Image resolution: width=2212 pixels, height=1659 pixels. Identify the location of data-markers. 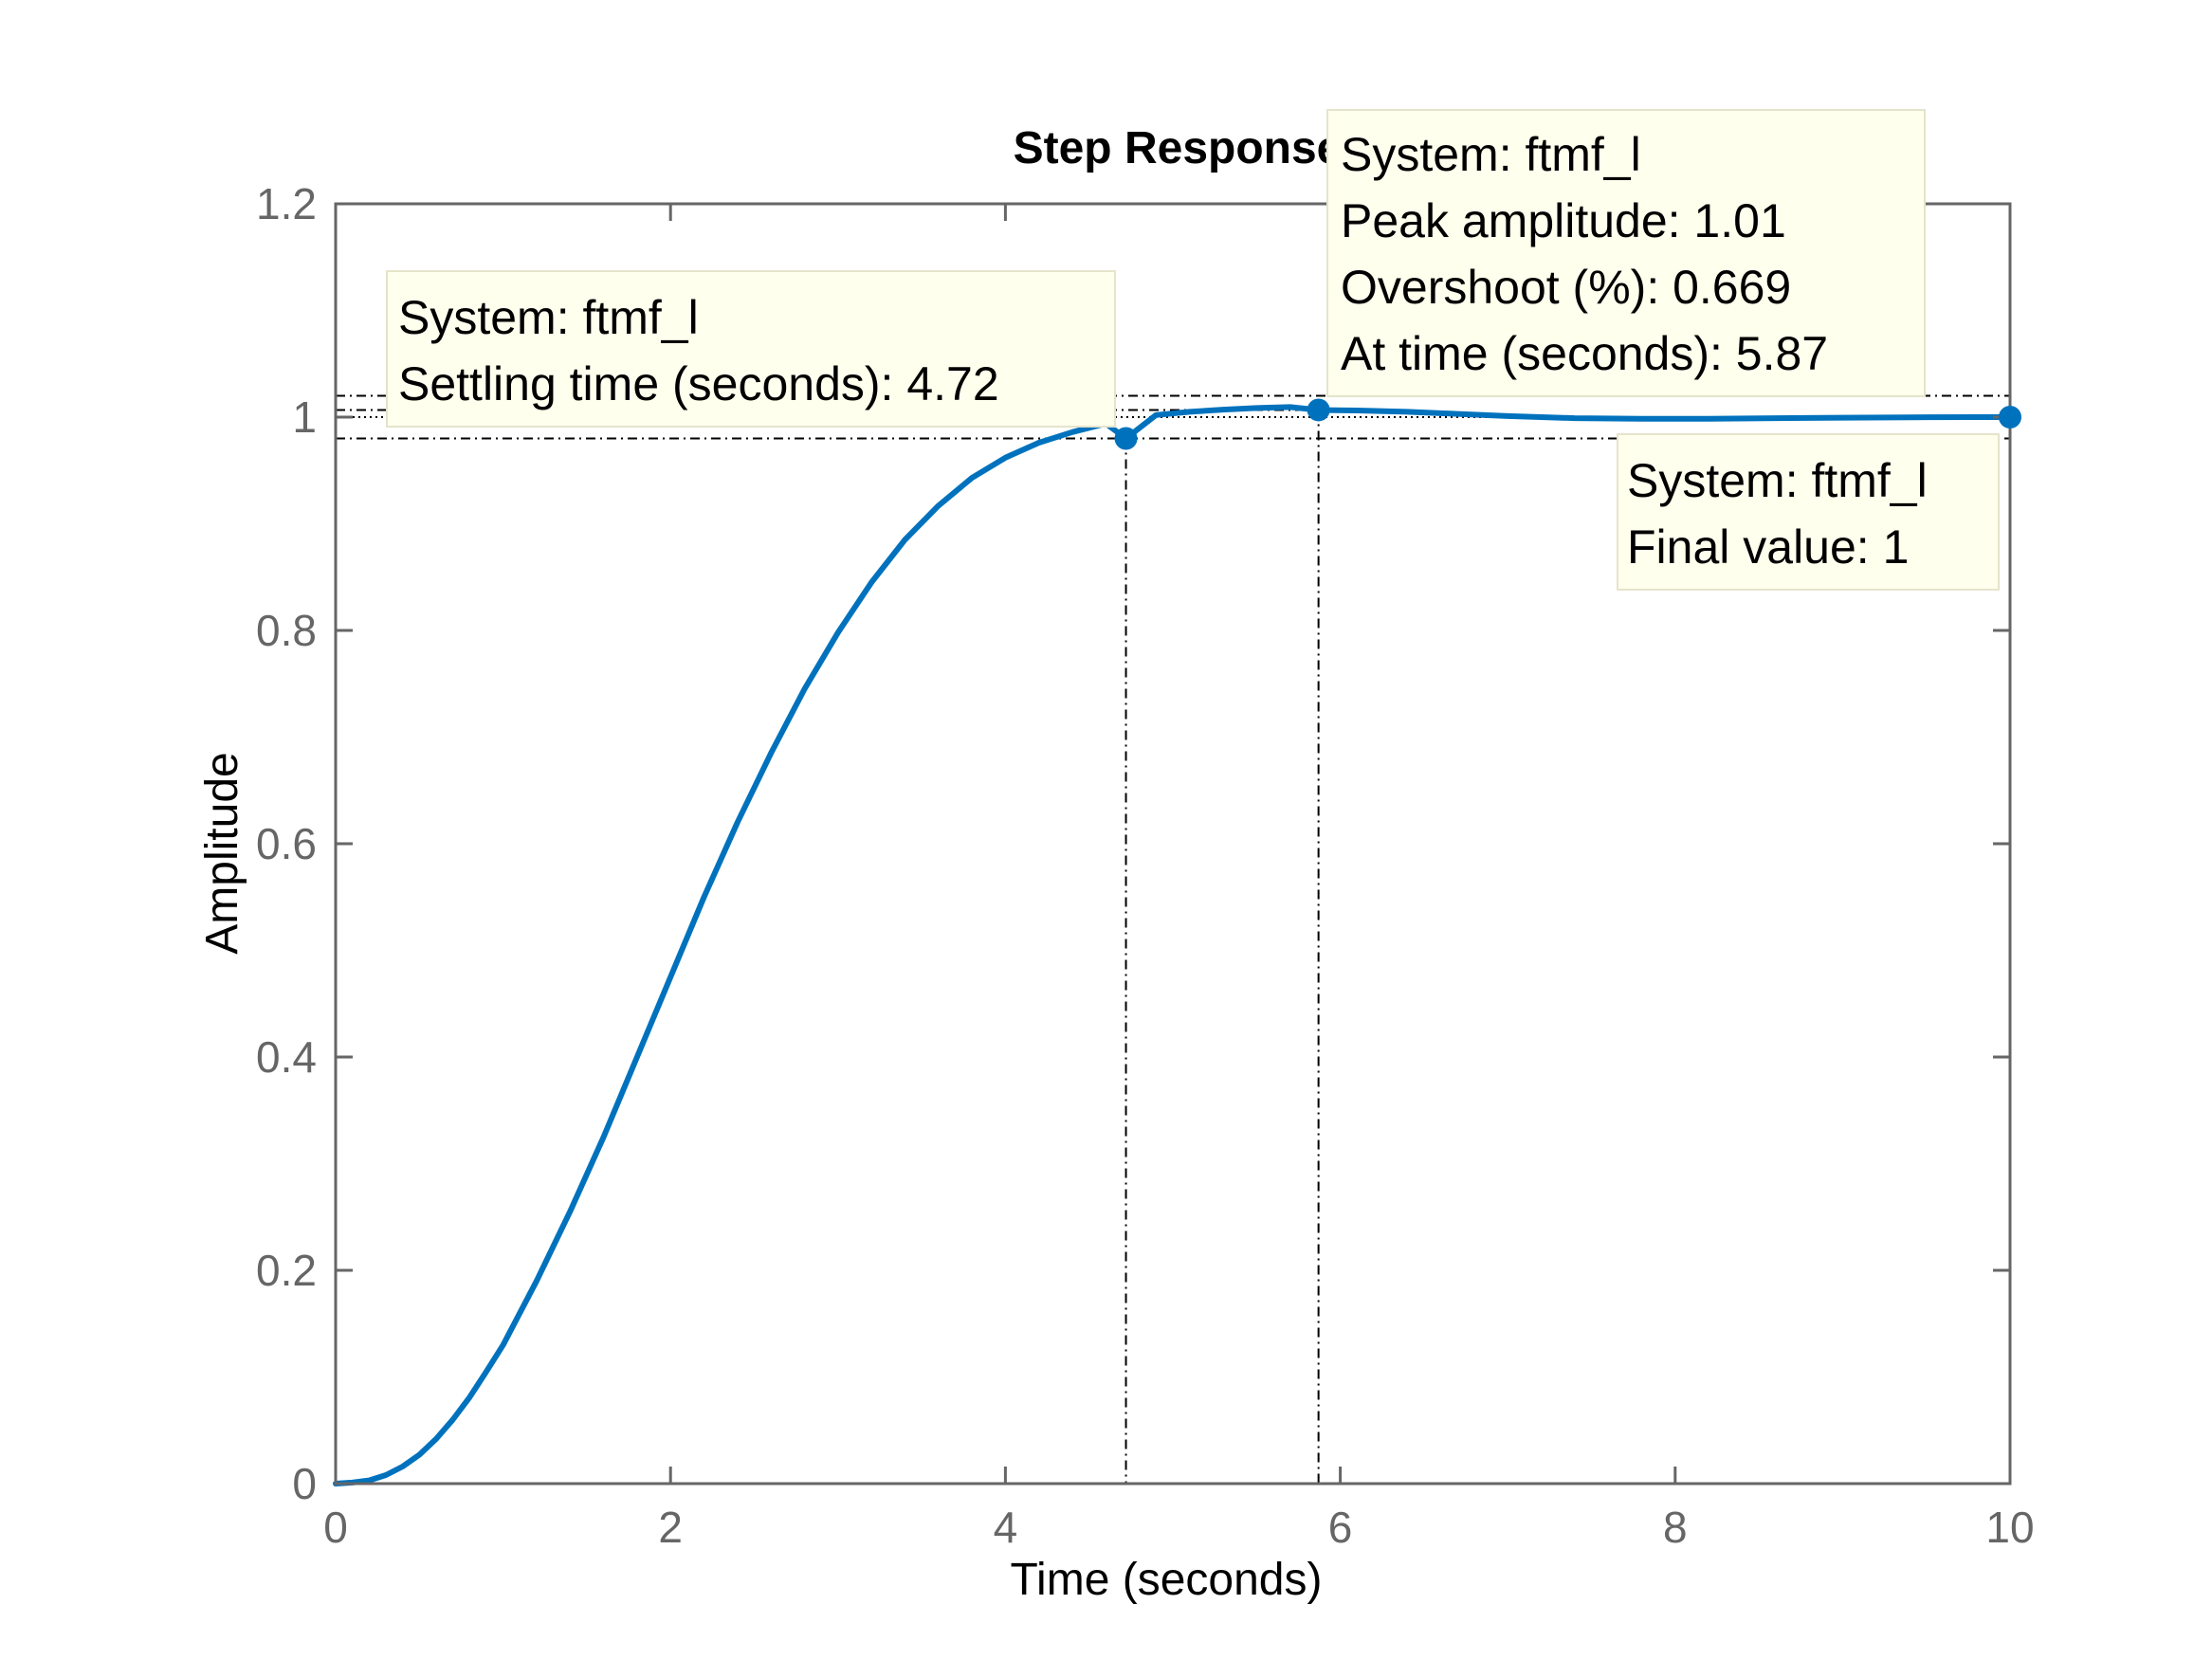
(1567, 424).